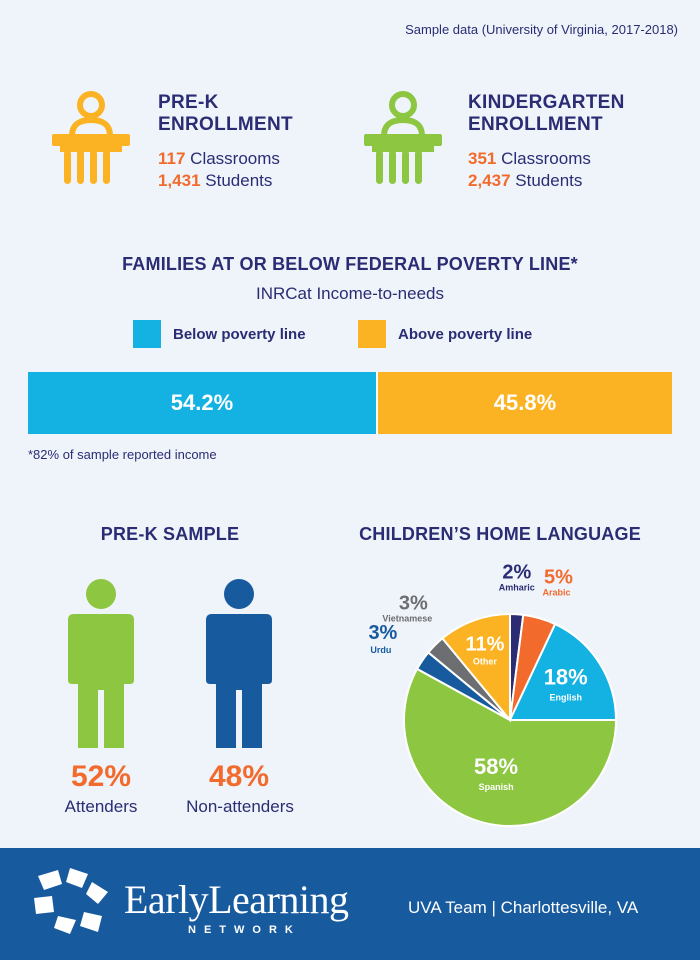 This screenshot has height=960, width=700. I want to click on bar-below-label: 54.2%, so click(202, 402).